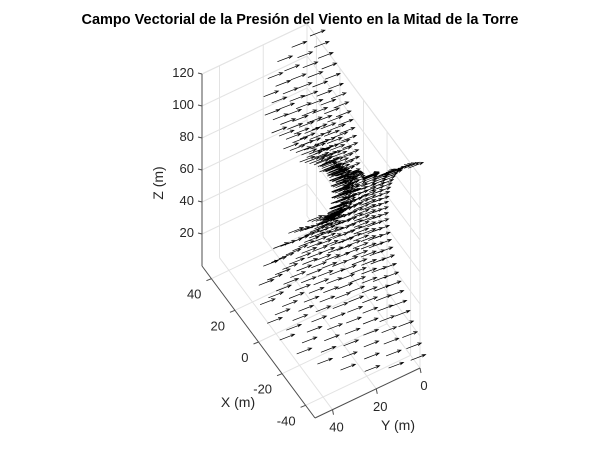 Image resolution: width=600 pixels, height=450 pixels. What do you see at coordinates (183, 72) in the screenshot?
I see `z-tick-label: 120` at bounding box center [183, 72].